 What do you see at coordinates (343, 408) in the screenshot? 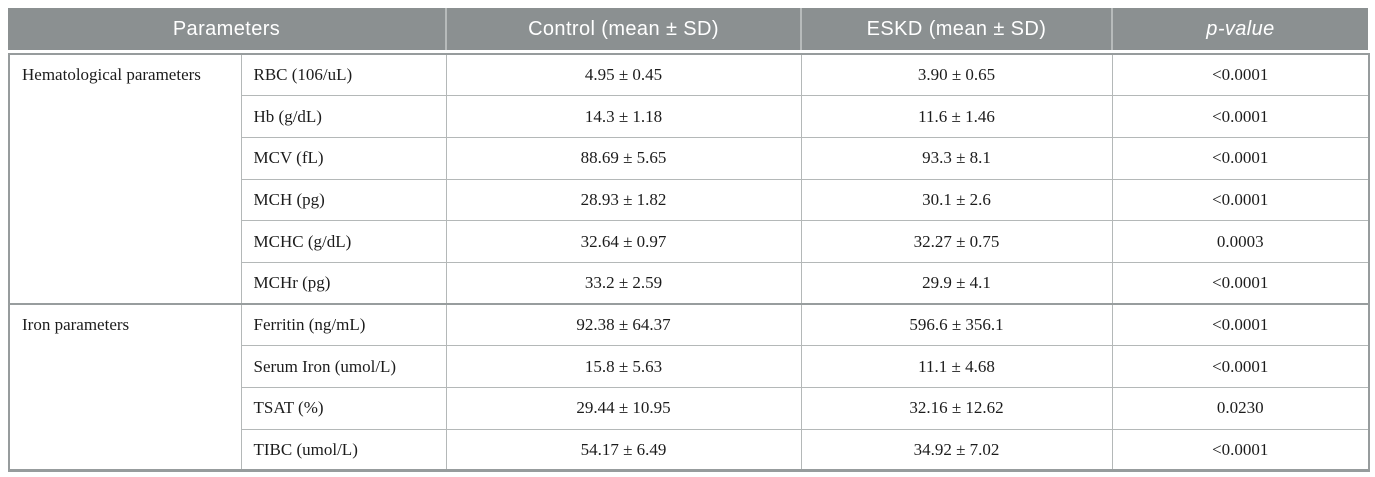
I see `param-cell: TSAT (%)` at bounding box center [343, 408].